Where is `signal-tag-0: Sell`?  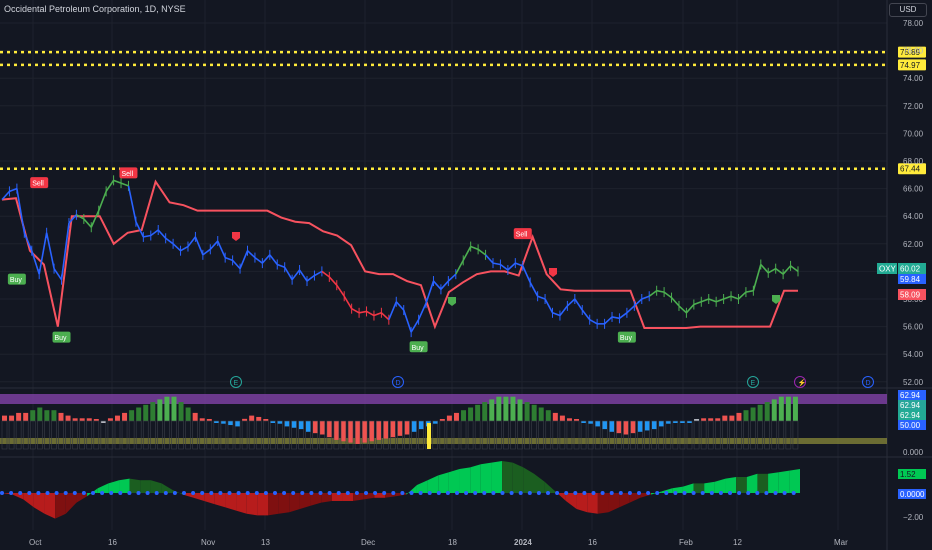 signal-tag-0: Sell is located at coordinates (38, 184).